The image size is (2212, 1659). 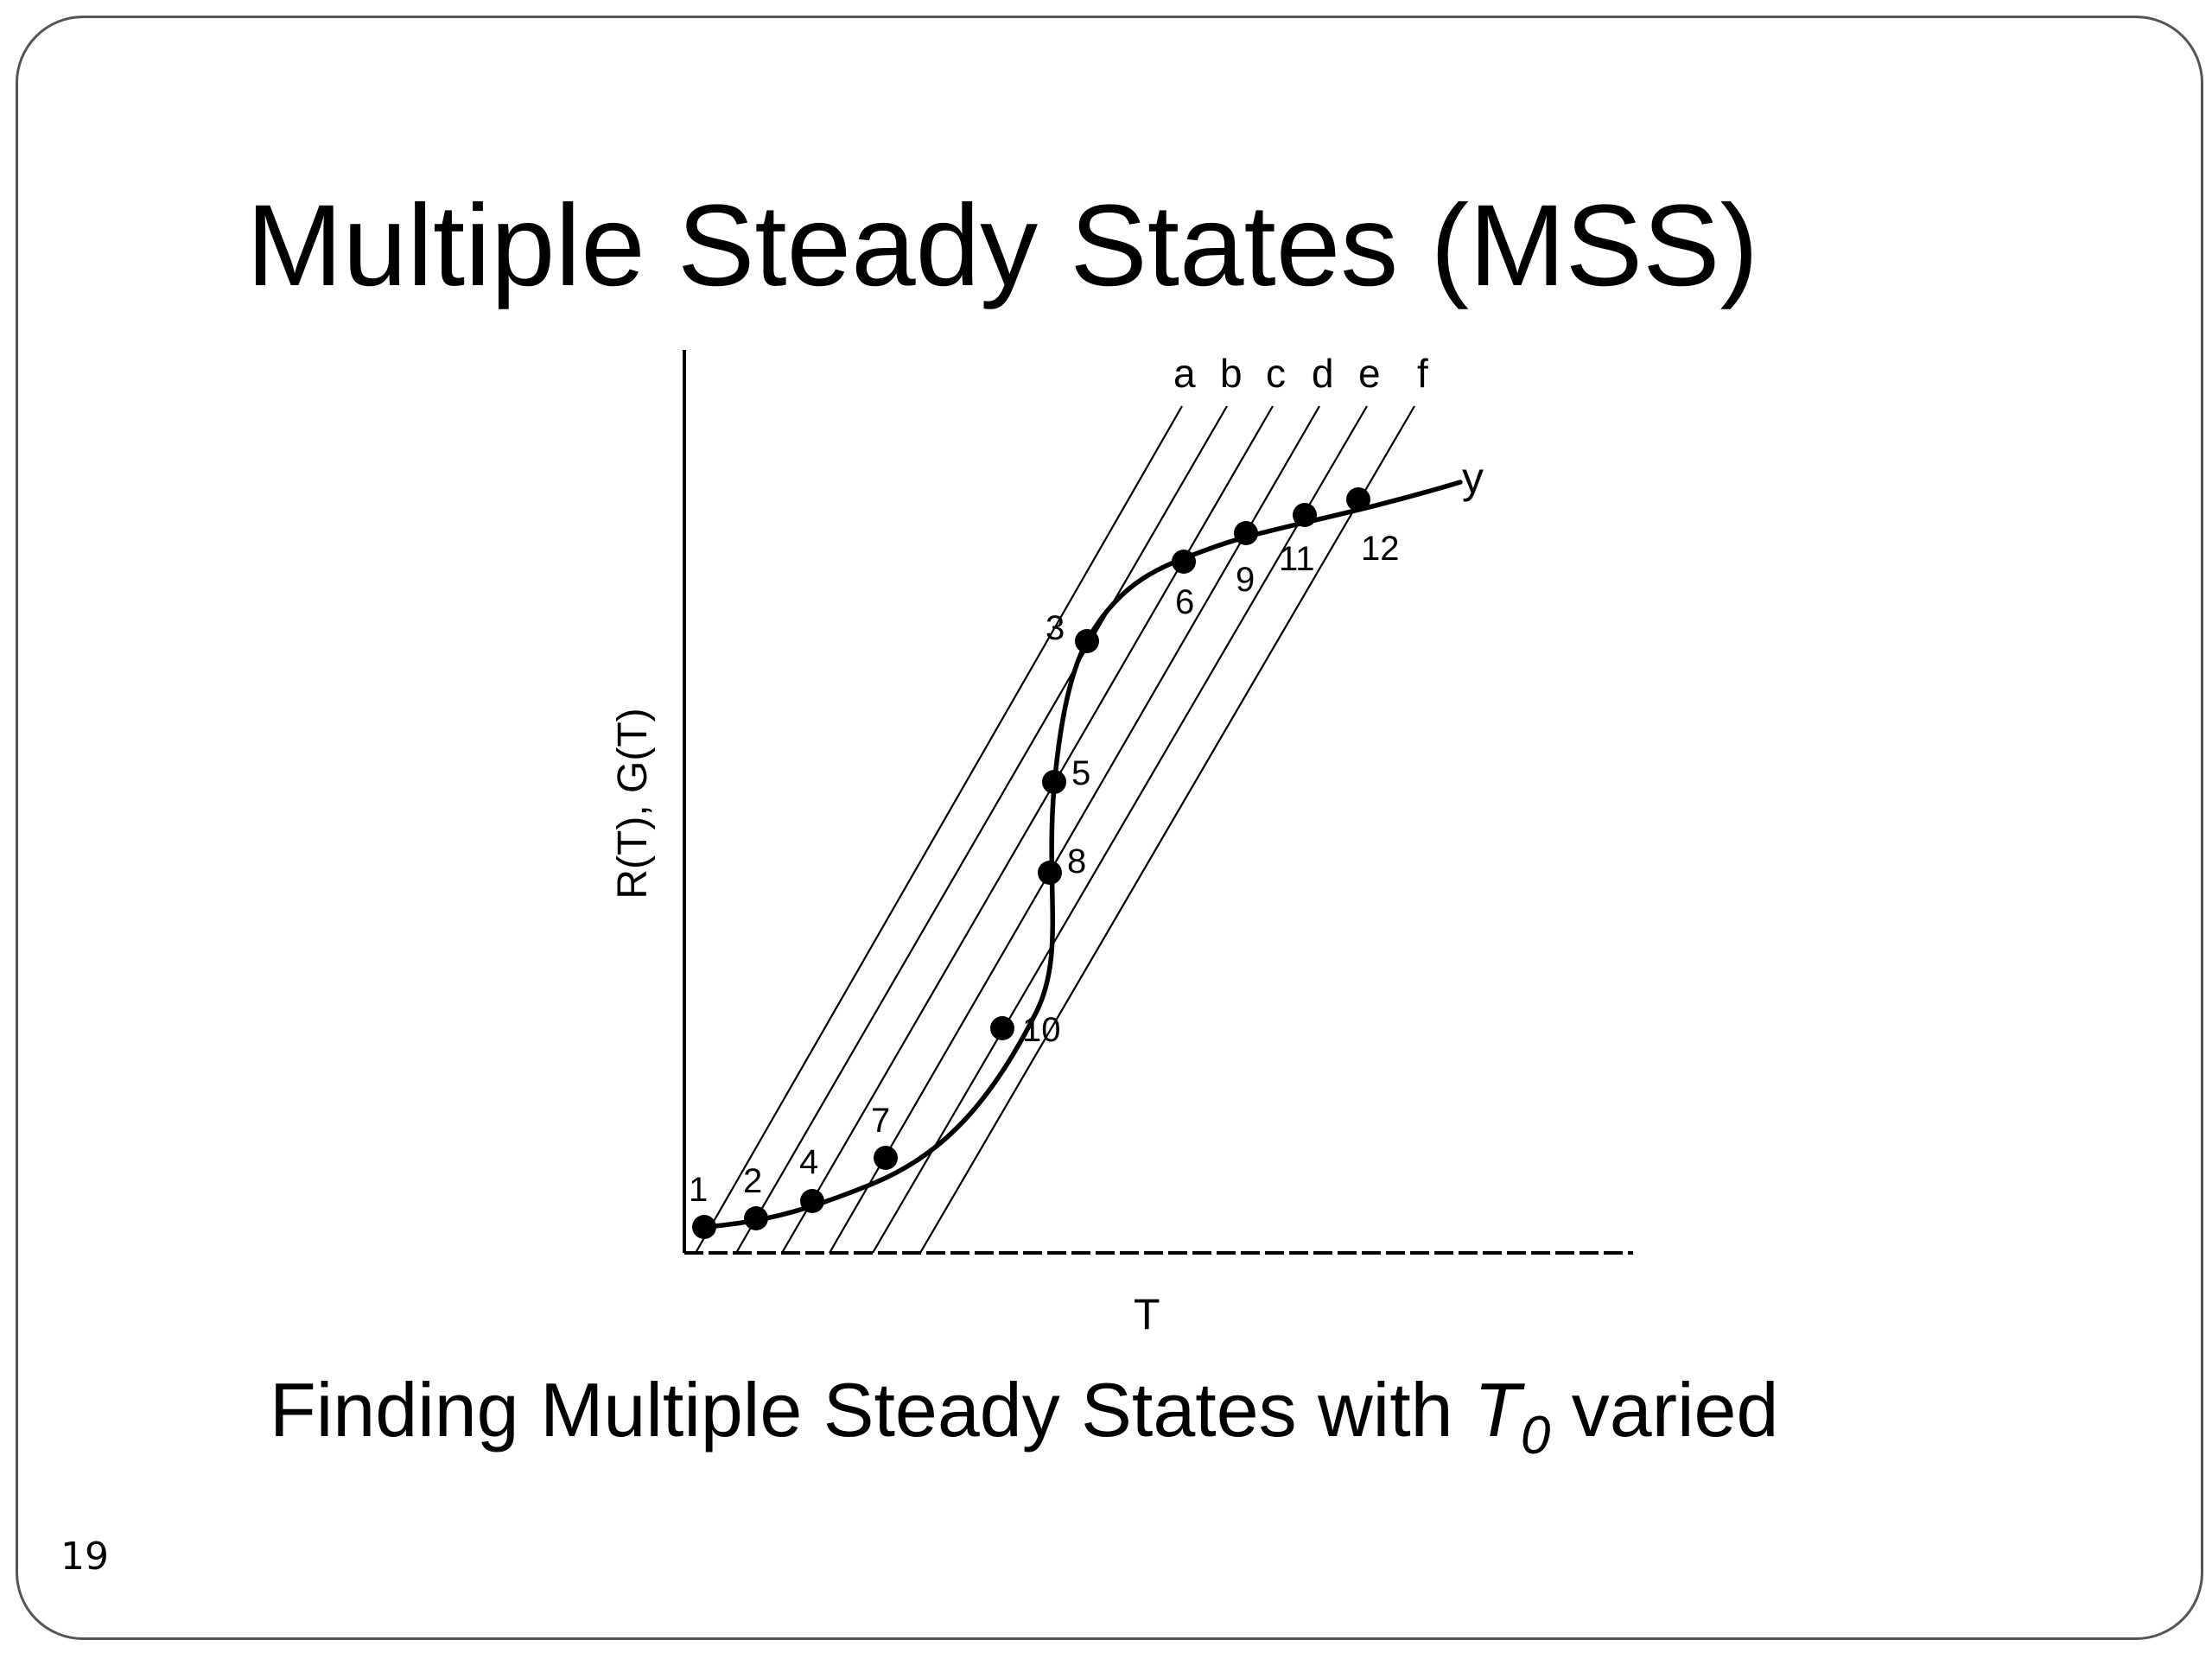 What do you see at coordinates (633, 803) in the screenshot?
I see `y-axis-label: R(T), G(T)` at bounding box center [633, 803].